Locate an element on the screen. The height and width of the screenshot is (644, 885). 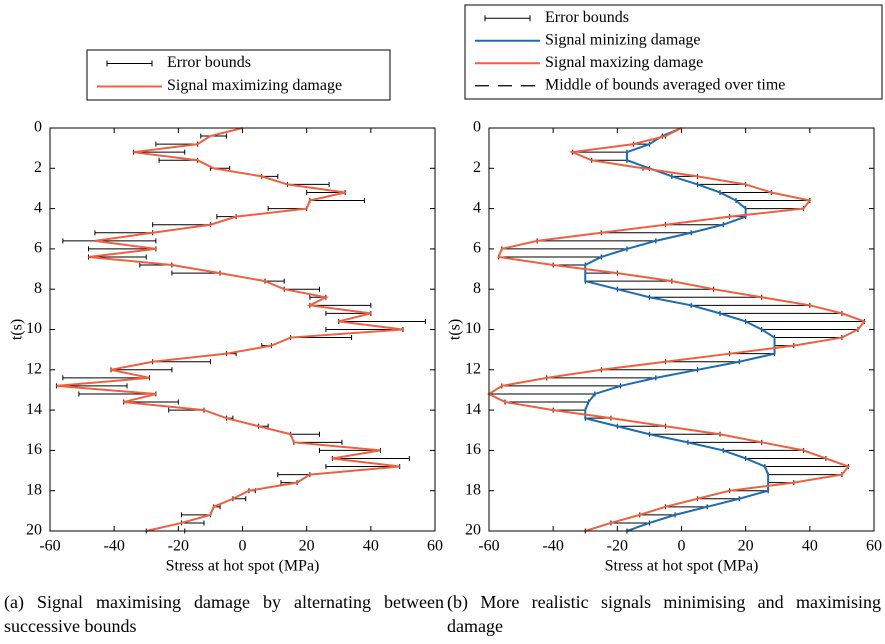
legend-label: Signal maxizing damage is located at coordinates (624, 62).